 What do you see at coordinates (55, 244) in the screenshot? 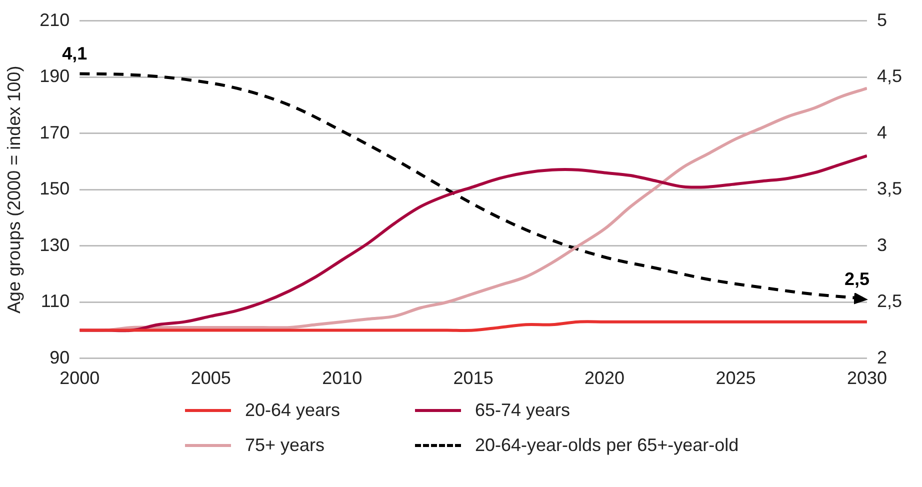
I see `y-tick-label: 130` at bounding box center [55, 244].